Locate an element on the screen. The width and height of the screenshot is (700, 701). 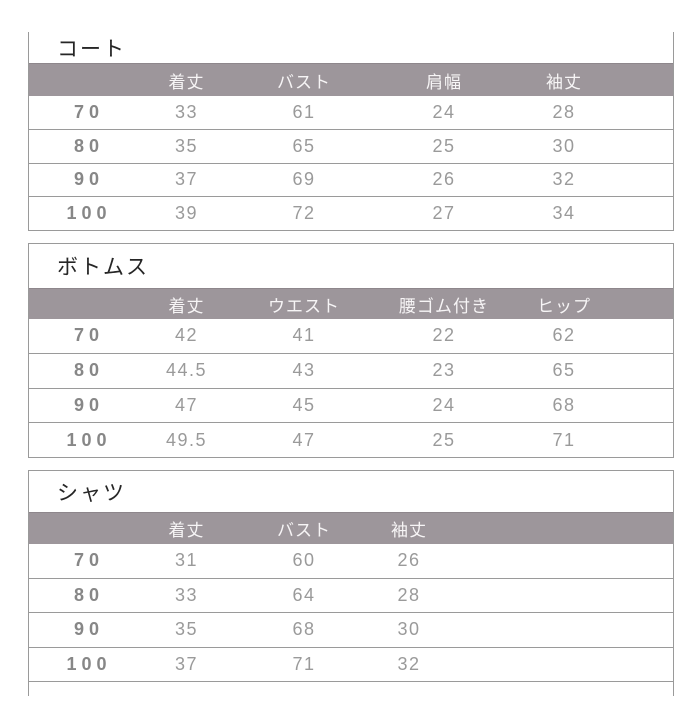
value-cell: 62 is located at coordinates (564, 335).